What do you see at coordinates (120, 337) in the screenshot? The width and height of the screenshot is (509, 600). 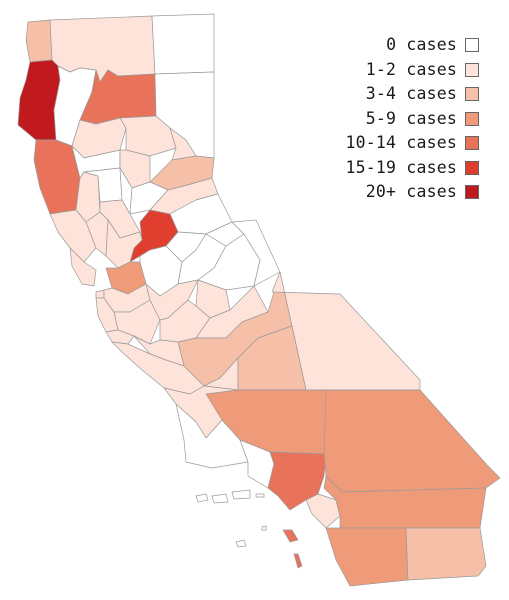 I see `county-santa-cruz` at bounding box center [120, 337].